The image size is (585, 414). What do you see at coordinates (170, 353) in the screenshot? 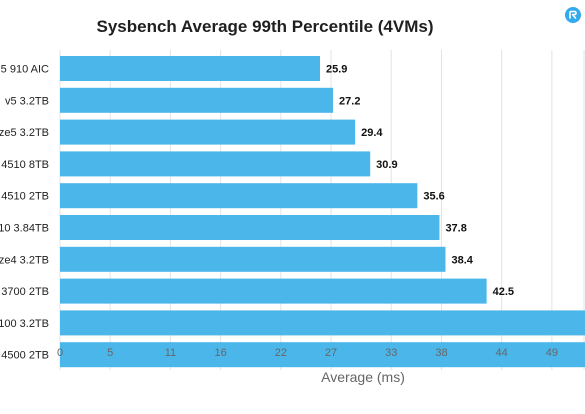
I see `x-tick-label: 11` at bounding box center [170, 353].